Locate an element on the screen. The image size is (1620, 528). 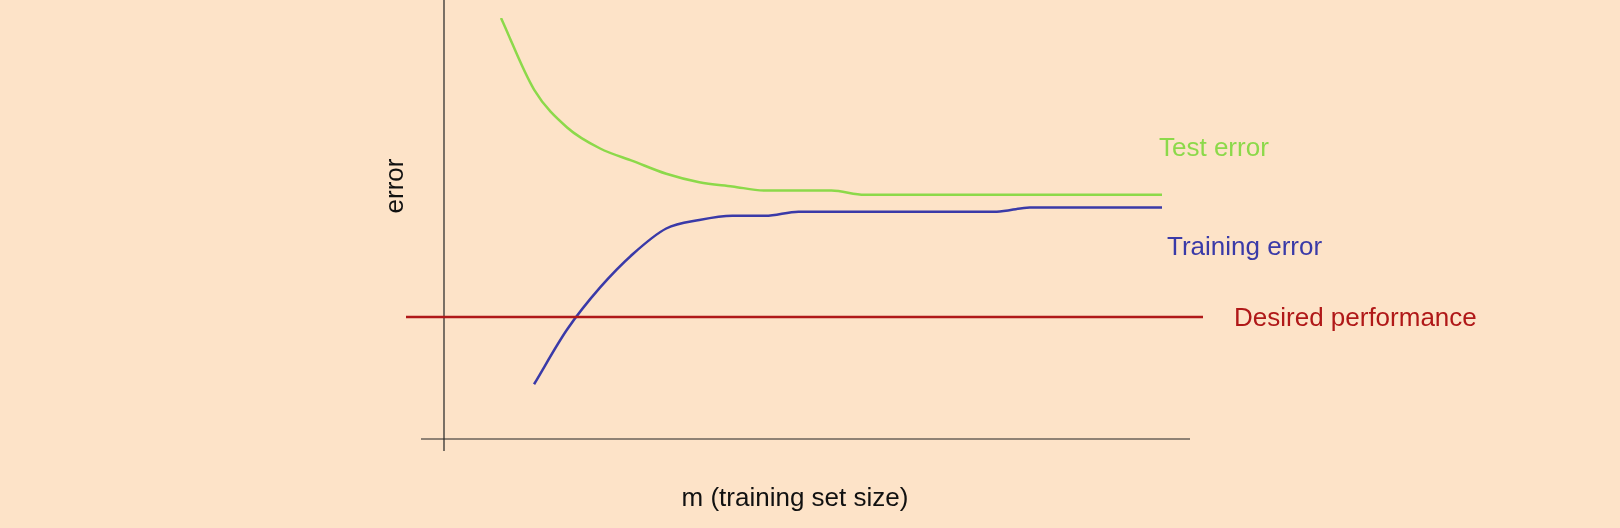
series-label: Training error is located at coordinates (1245, 245).